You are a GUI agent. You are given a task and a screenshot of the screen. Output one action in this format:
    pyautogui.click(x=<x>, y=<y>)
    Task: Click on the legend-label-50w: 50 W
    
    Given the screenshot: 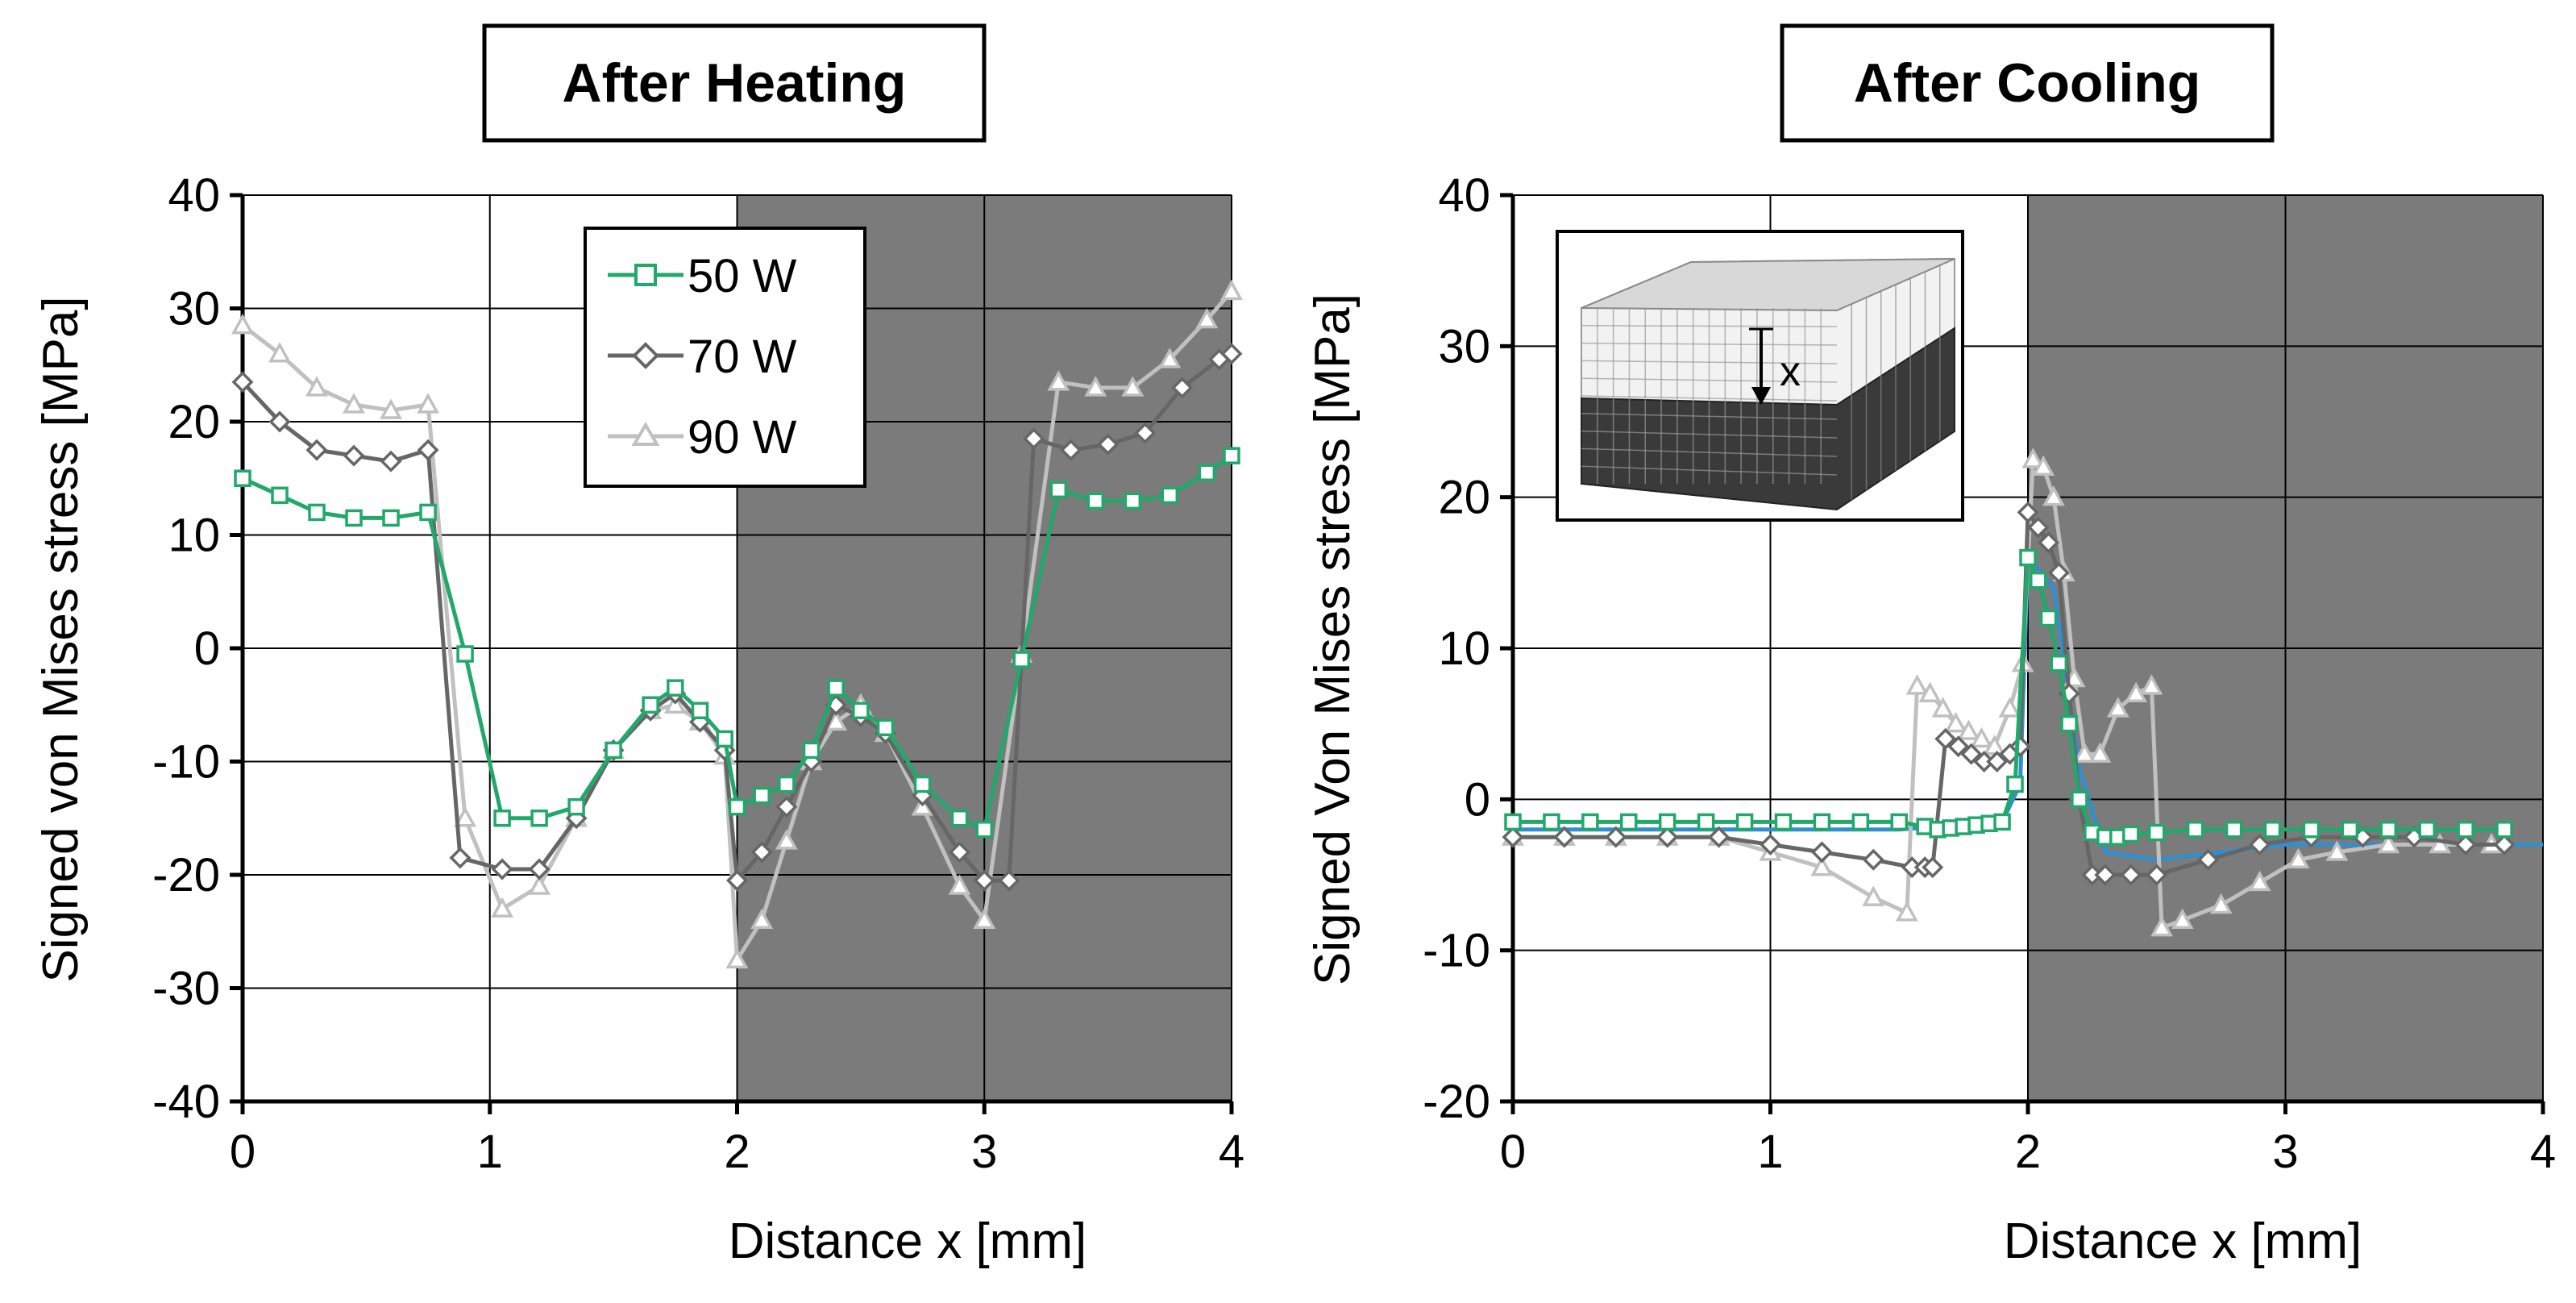 What is the action you would take?
    pyautogui.click(x=742, y=276)
    